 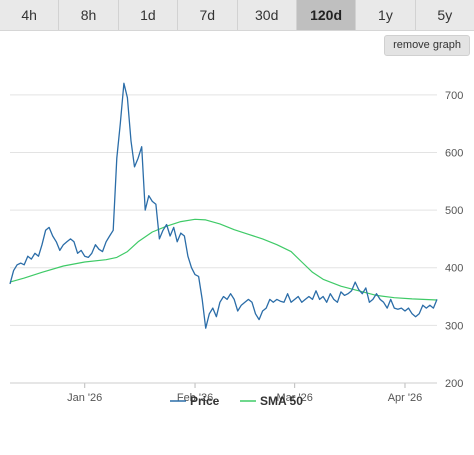 I want to click on legend-label-price: Price, so click(x=205, y=401).